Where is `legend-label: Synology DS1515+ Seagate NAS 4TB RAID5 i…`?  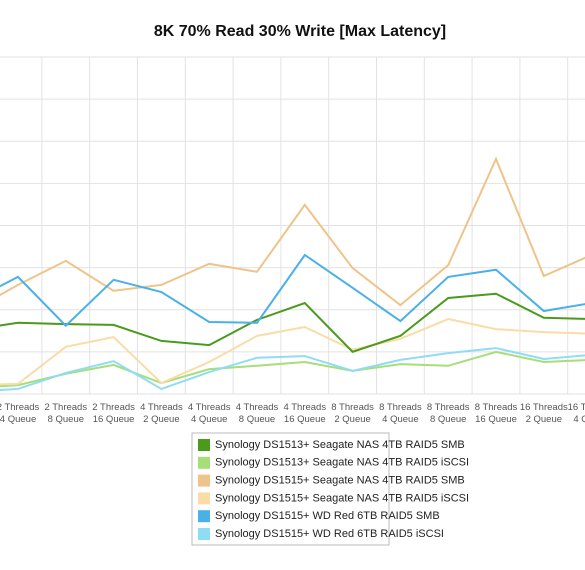
legend-label: Synology DS1515+ Seagate NAS 4TB RAID5 i… is located at coordinates (342, 498).